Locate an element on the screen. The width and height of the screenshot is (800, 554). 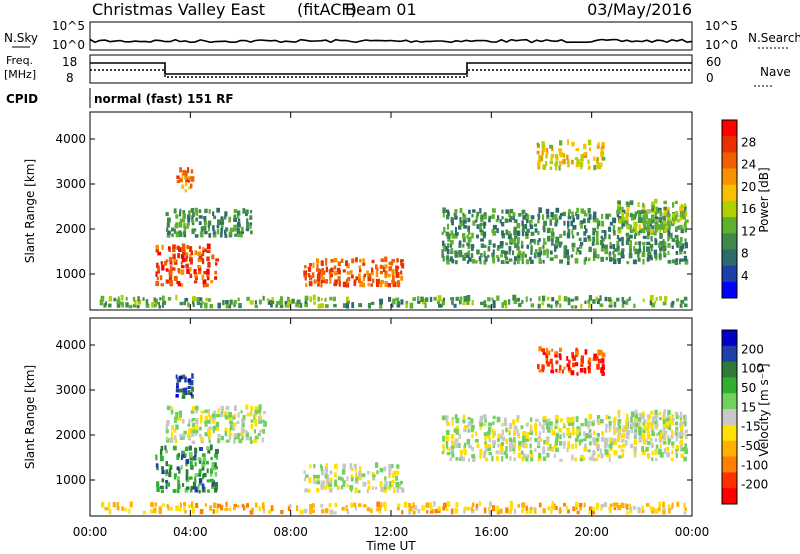
date-title: 03/May/2016 is located at coordinates (639, 9).